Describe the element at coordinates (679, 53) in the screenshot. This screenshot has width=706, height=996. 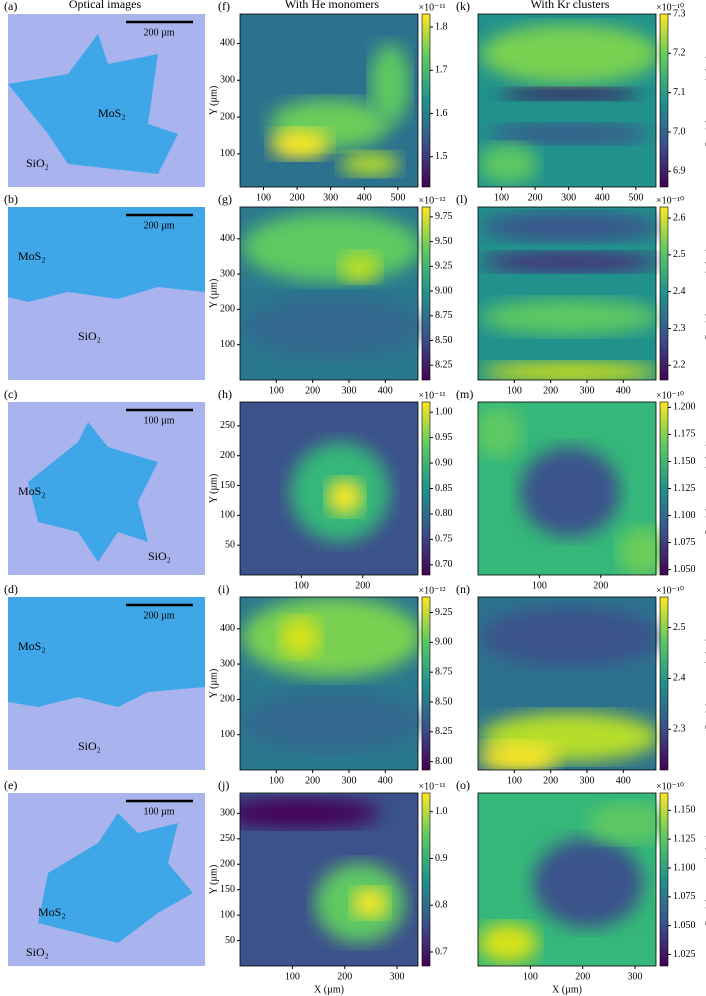
I see `colorbar-tick-label: 7.2` at that location.